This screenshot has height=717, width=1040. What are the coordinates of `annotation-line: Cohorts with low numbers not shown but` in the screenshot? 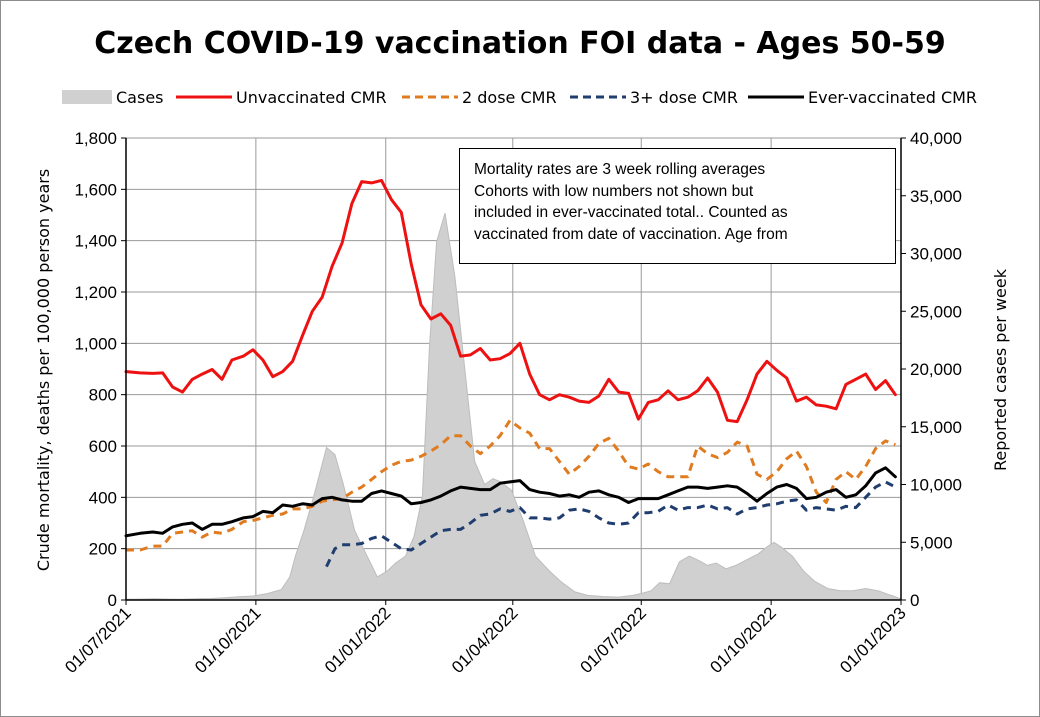 It's located at (614, 191).